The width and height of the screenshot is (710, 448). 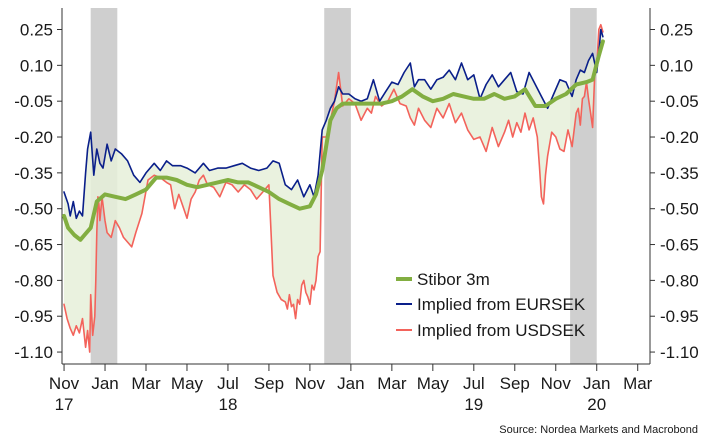 What do you see at coordinates (676, 30) in the screenshot?
I see `y-tick-label-right: 0.25` at bounding box center [676, 30].